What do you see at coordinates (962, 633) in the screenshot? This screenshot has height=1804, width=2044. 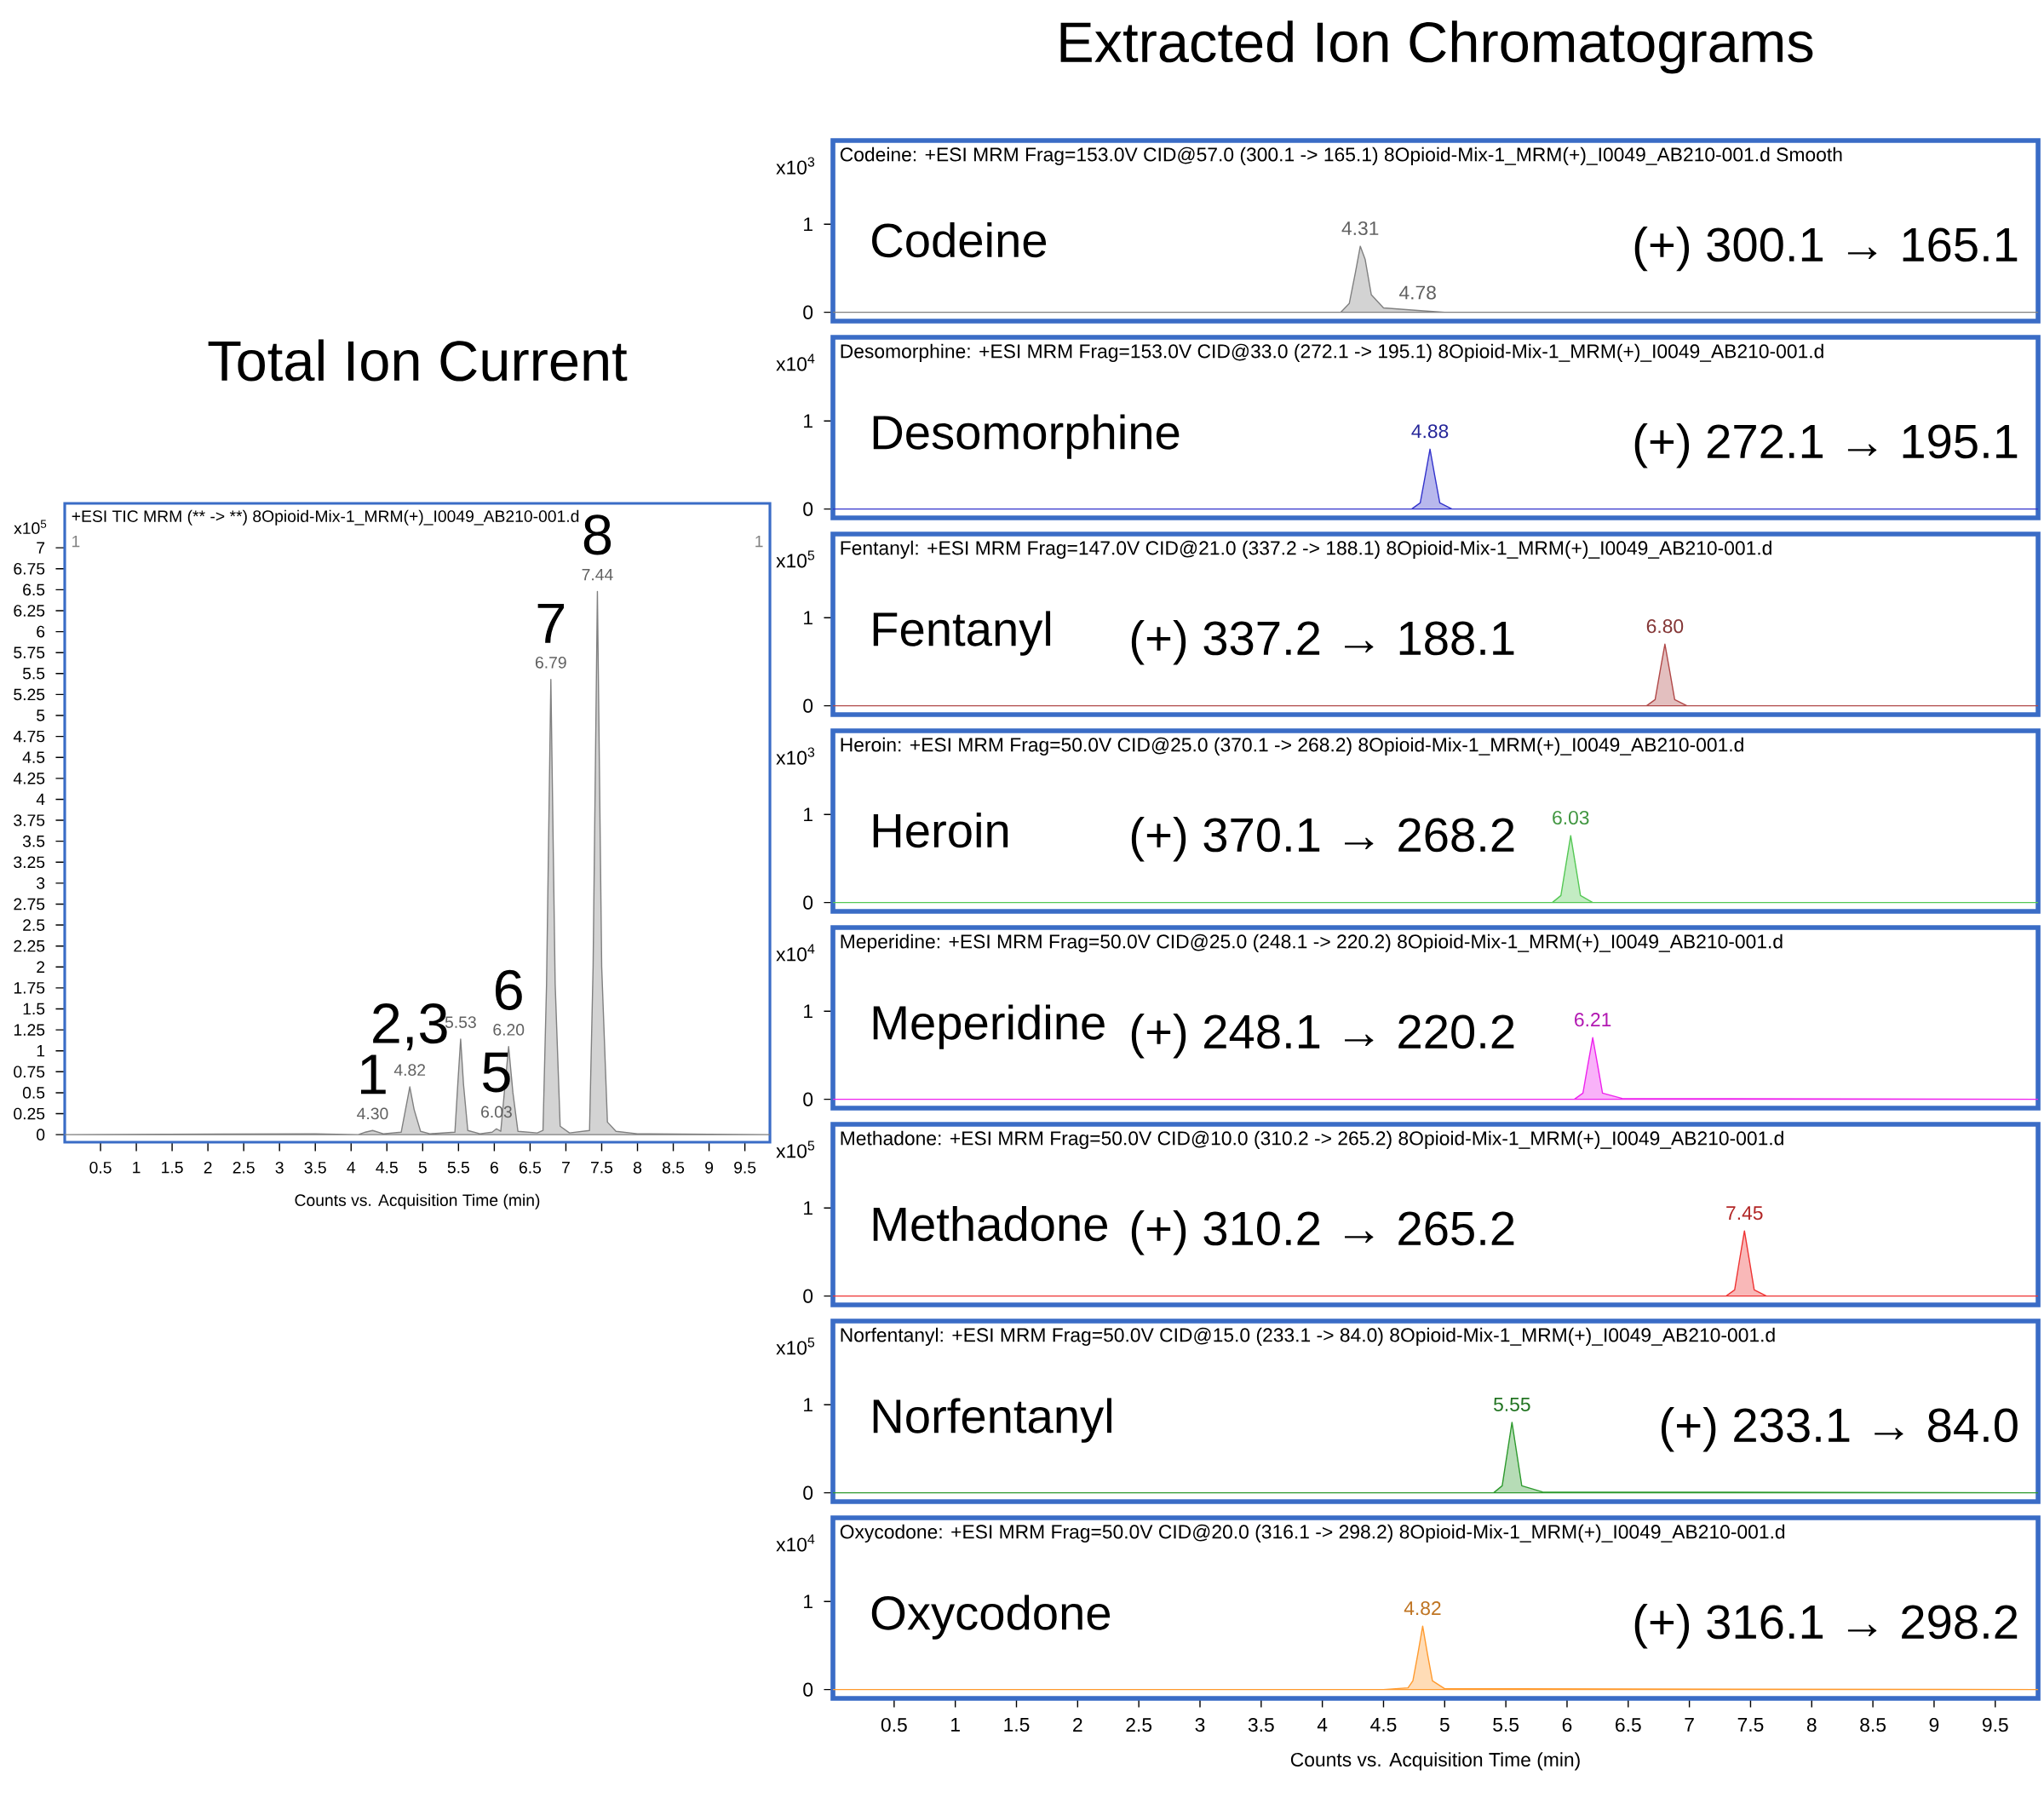 I see `annotation: Fentanyl` at bounding box center [962, 633].